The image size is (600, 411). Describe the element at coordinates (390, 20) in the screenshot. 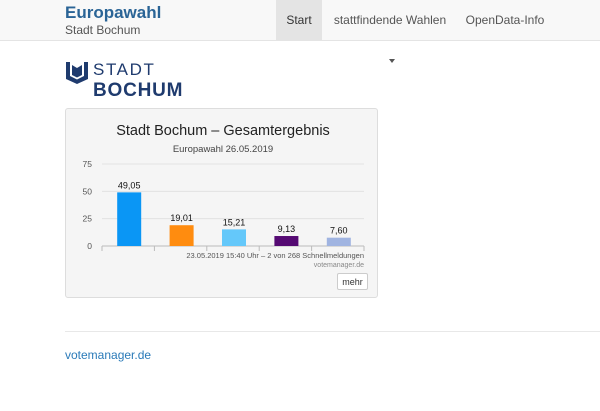

I see `nav-elections-label: stattfindende Wahlen` at that location.